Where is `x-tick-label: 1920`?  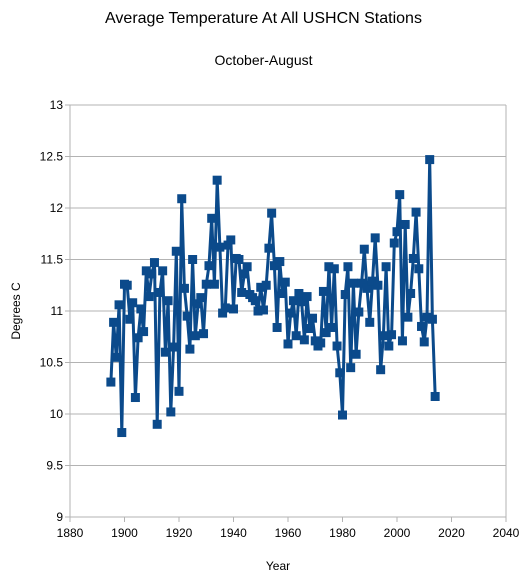
x-tick-label: 1920 is located at coordinates (179, 533).